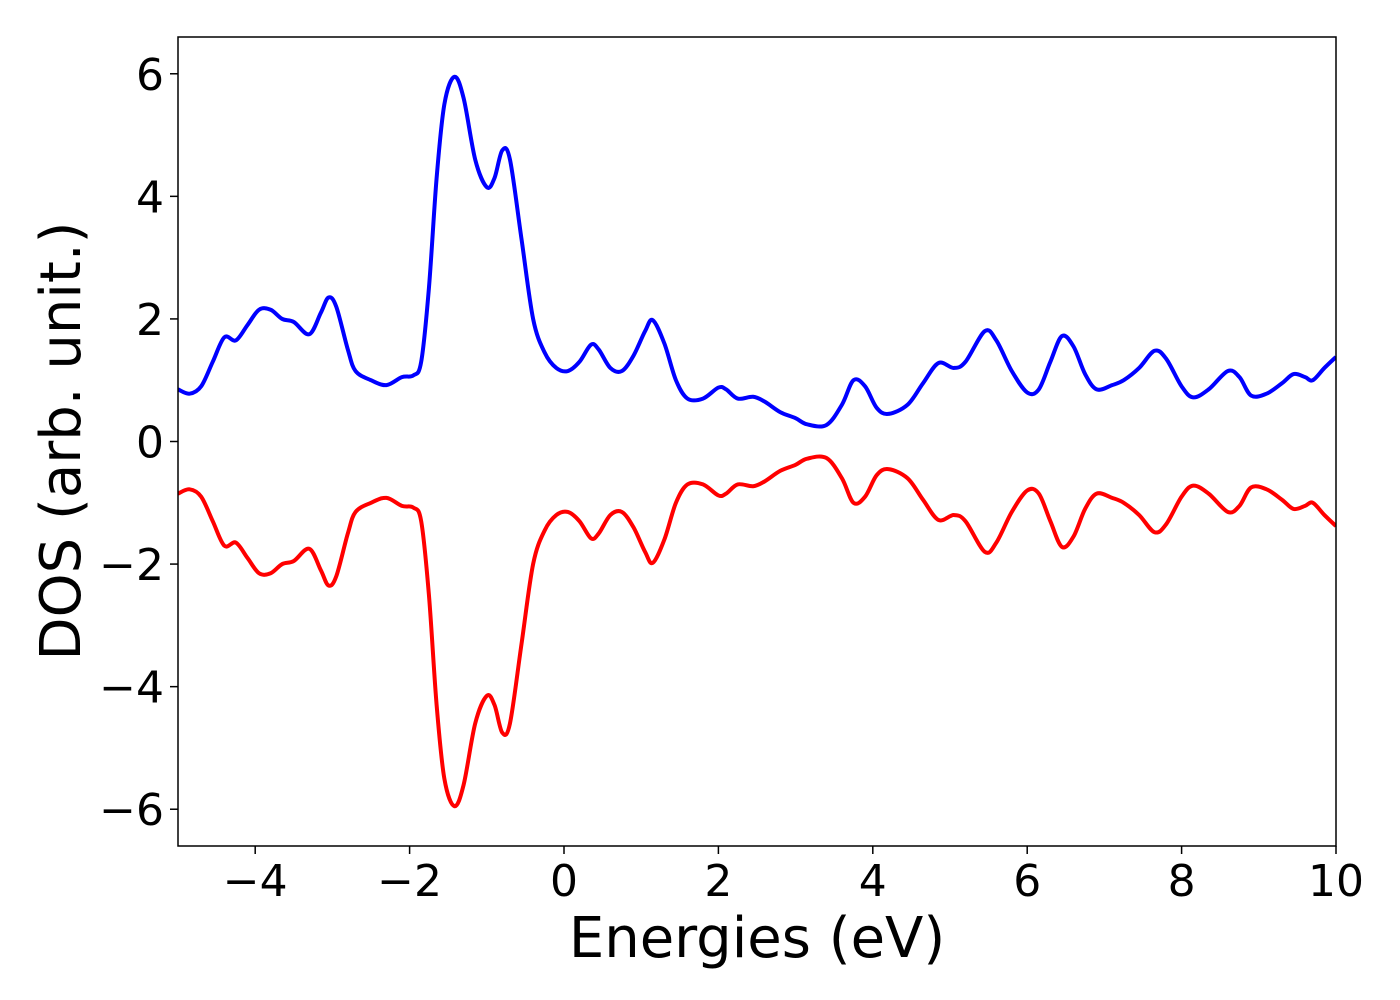  What do you see at coordinates (718, 881) in the screenshot?
I see `x-tick-label: 2` at bounding box center [718, 881].